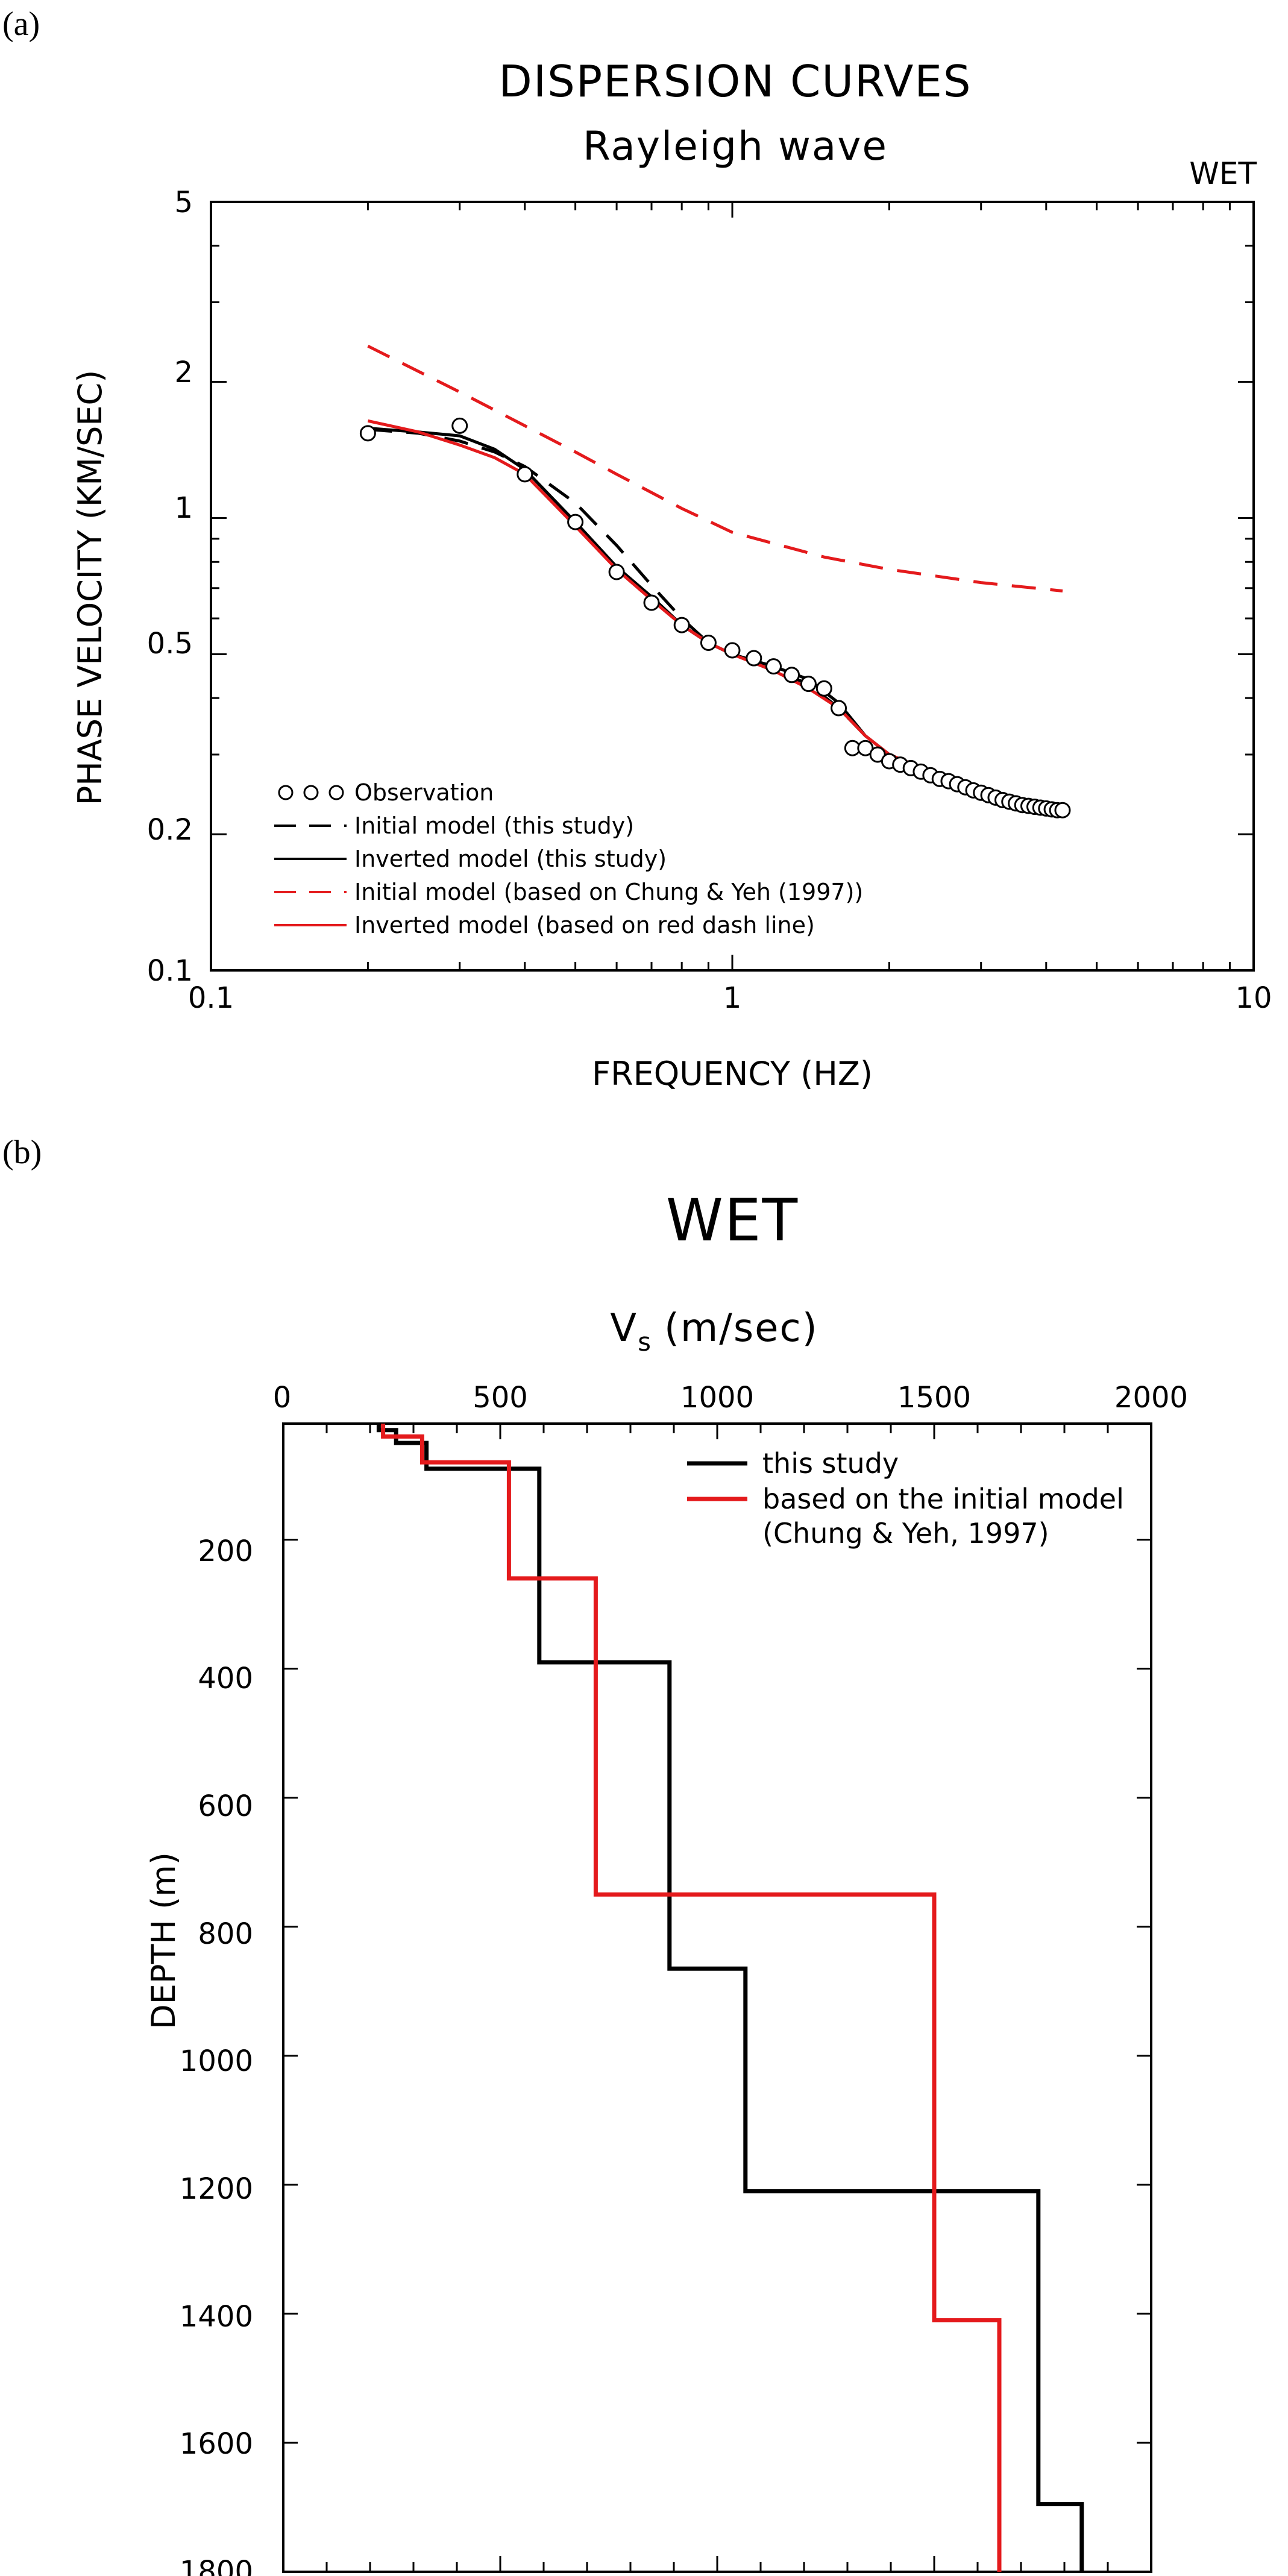  What do you see at coordinates (211, 998) in the screenshot?
I see `x-tick-label: 0.1` at bounding box center [211, 998].